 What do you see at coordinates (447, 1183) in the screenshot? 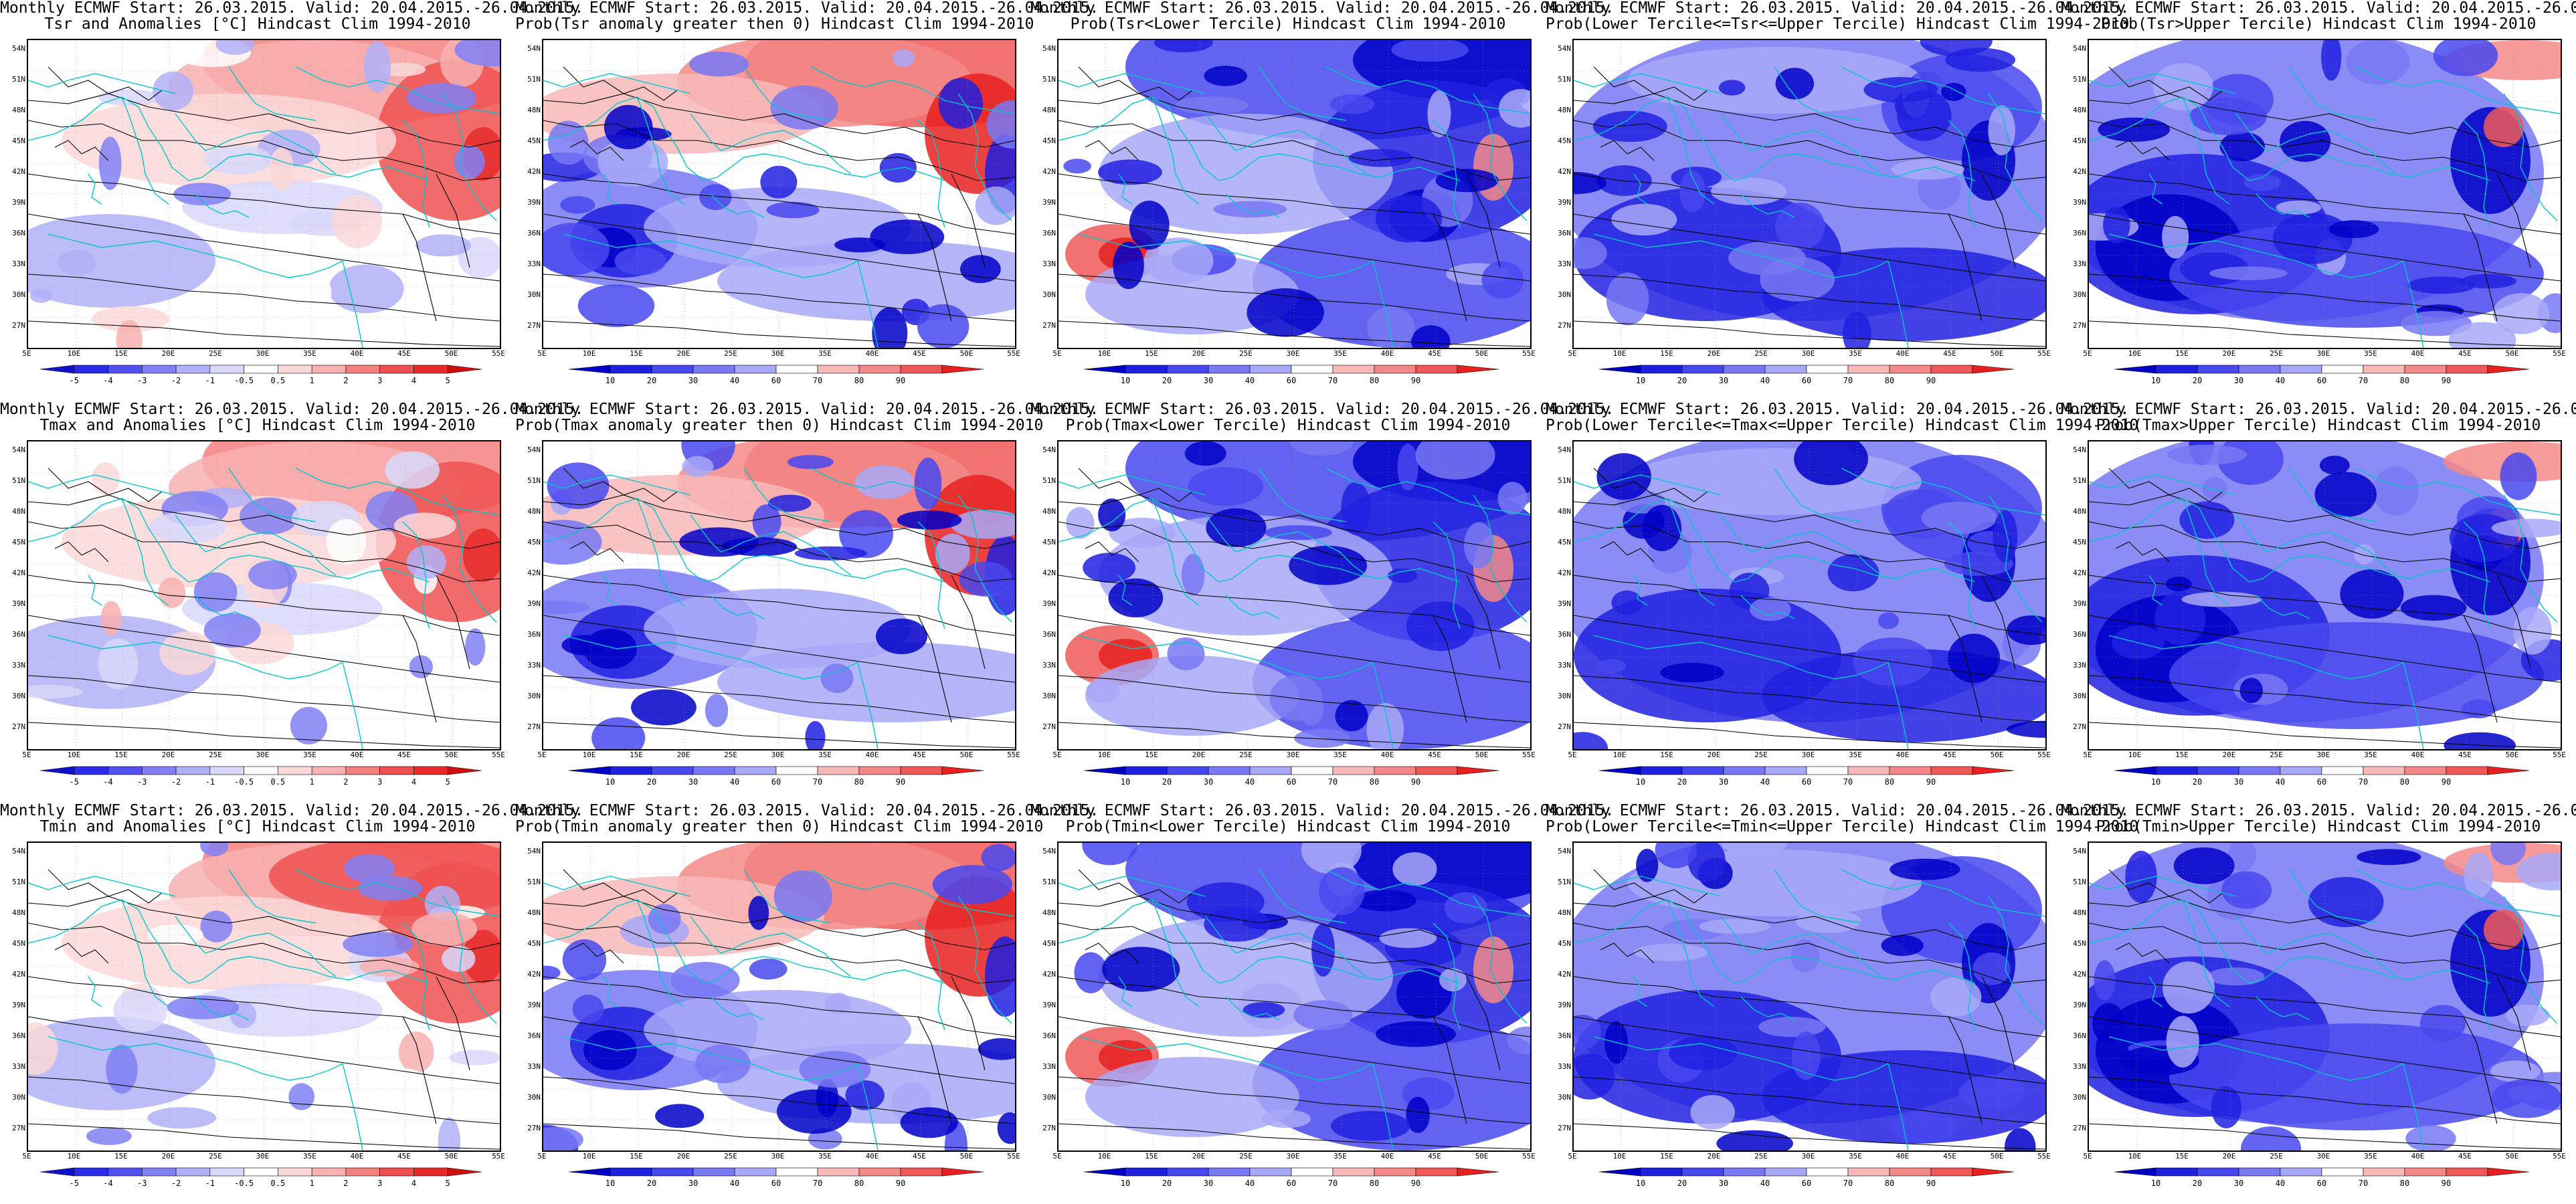
I see `colorbar-tick-label: 5` at bounding box center [447, 1183].